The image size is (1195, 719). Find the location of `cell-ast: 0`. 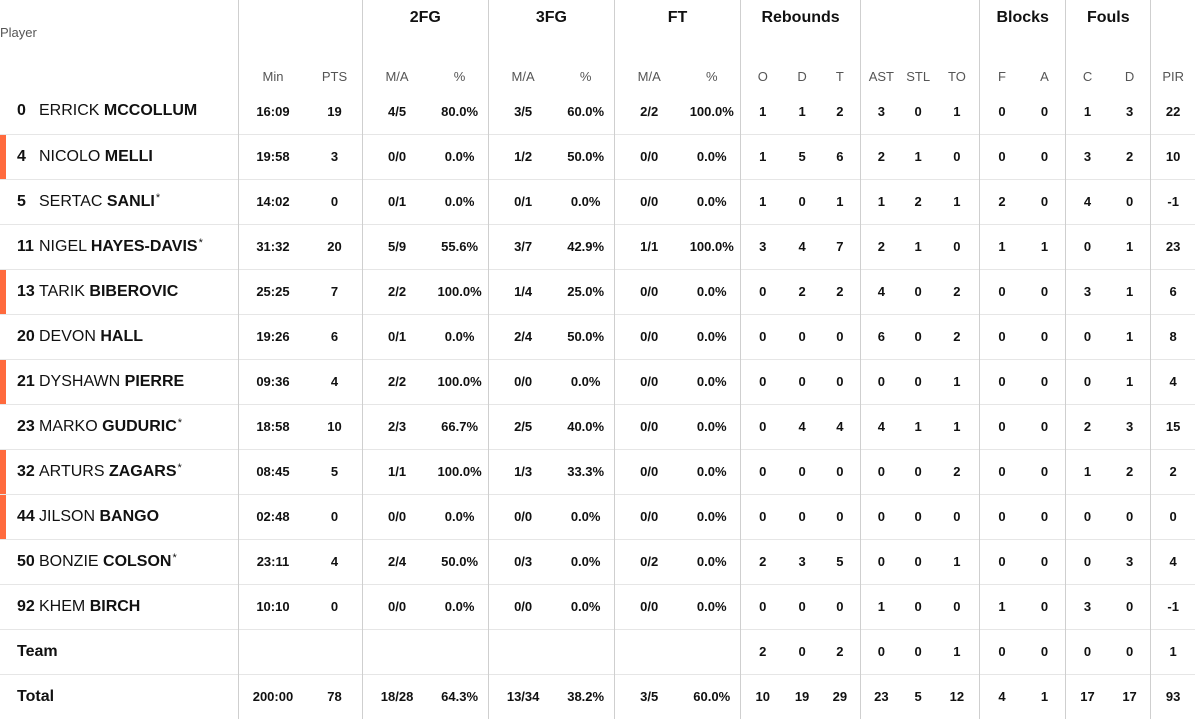

cell-ast: 0 is located at coordinates (881, 561).